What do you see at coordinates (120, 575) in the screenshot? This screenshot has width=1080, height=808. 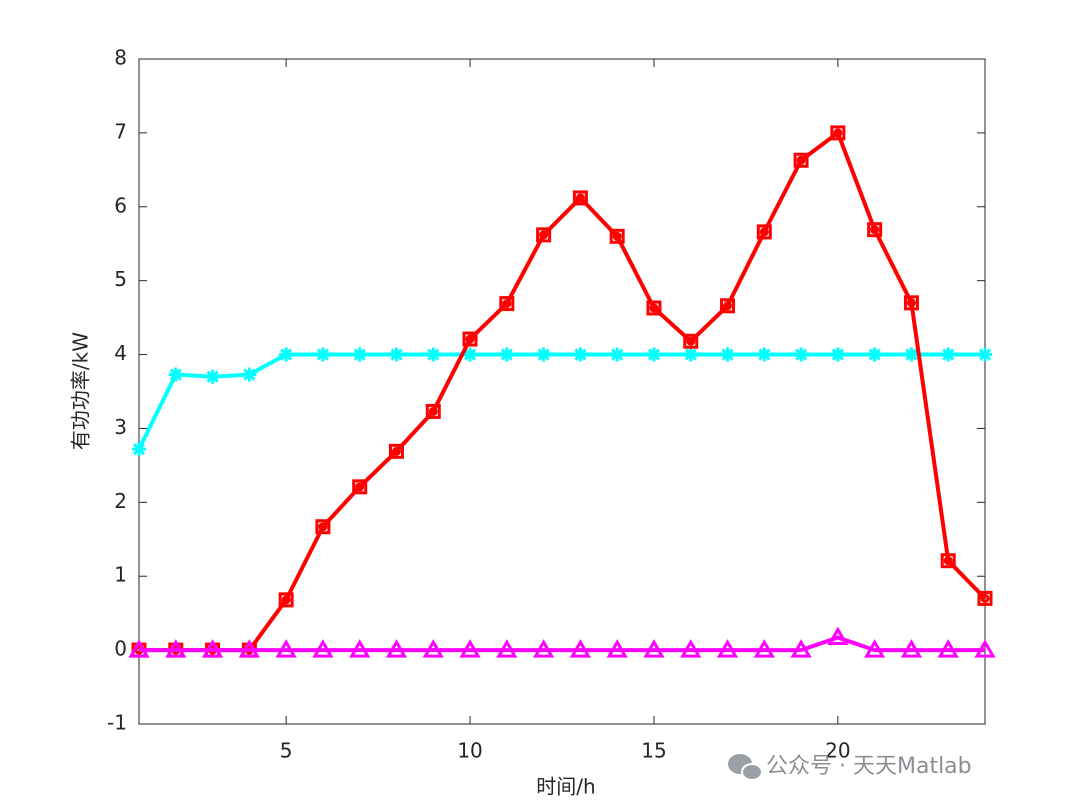 I see `y-tick-label: 1` at bounding box center [120, 575].